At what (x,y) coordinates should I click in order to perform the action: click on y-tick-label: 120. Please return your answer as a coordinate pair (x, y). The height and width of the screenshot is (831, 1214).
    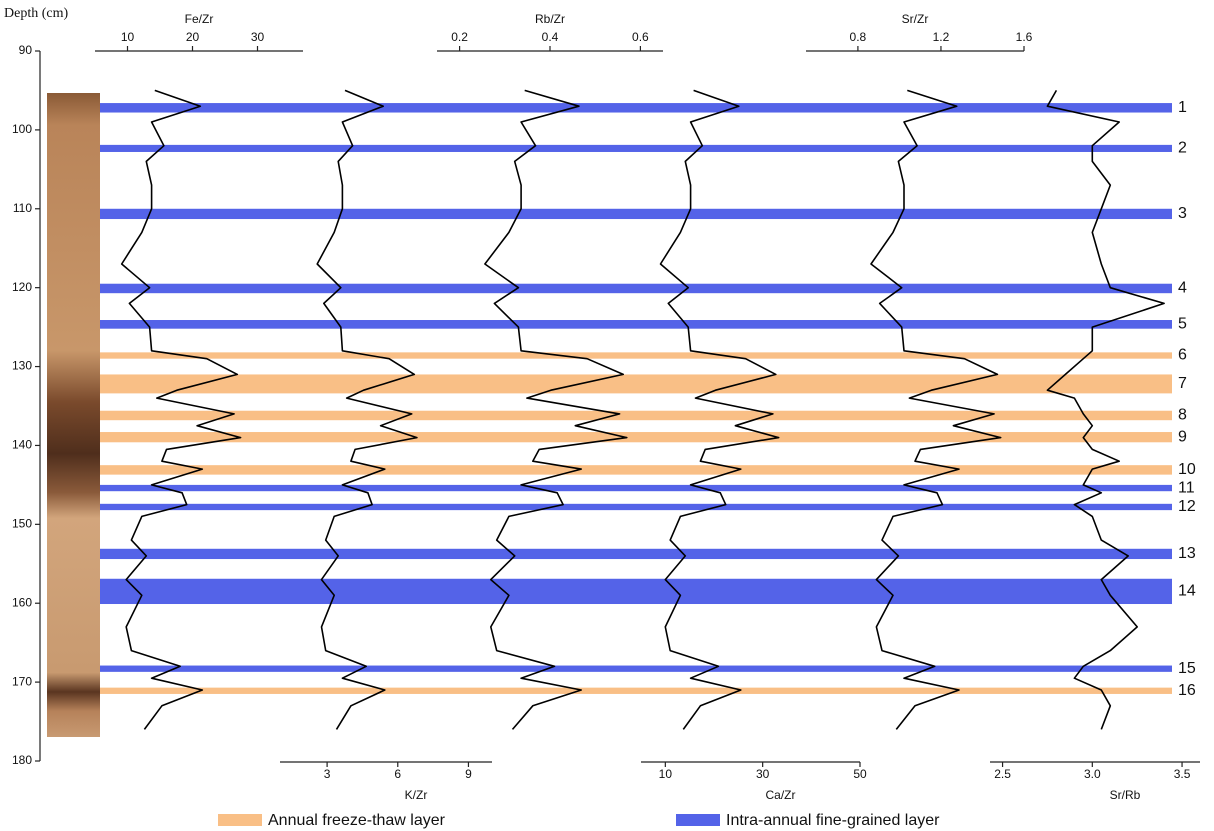
    Looking at the image, I should click on (22, 287).